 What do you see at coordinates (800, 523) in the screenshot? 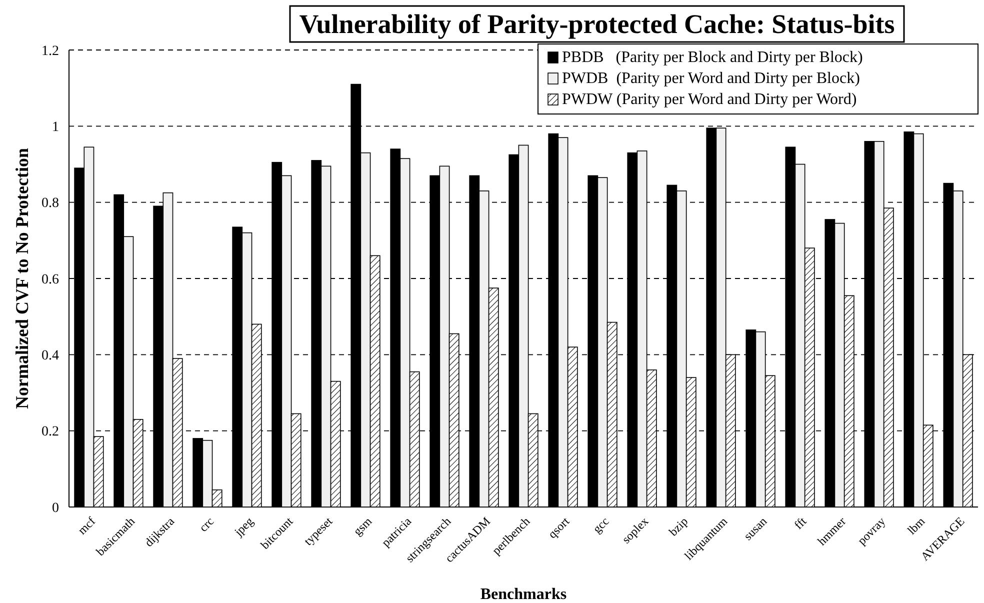
I see `x-tick-label: fft` at bounding box center [800, 523].